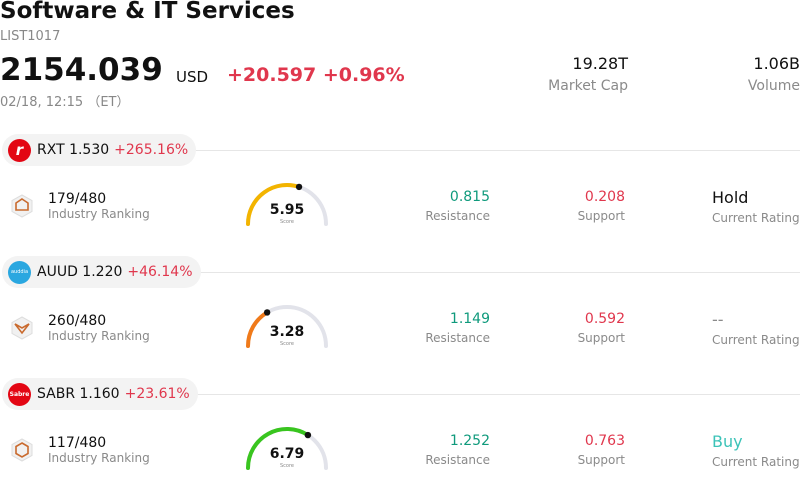 The height and width of the screenshot is (488, 800). I want to click on stock-pill: r RXT 1.530 +265.16%, so click(99, 150).